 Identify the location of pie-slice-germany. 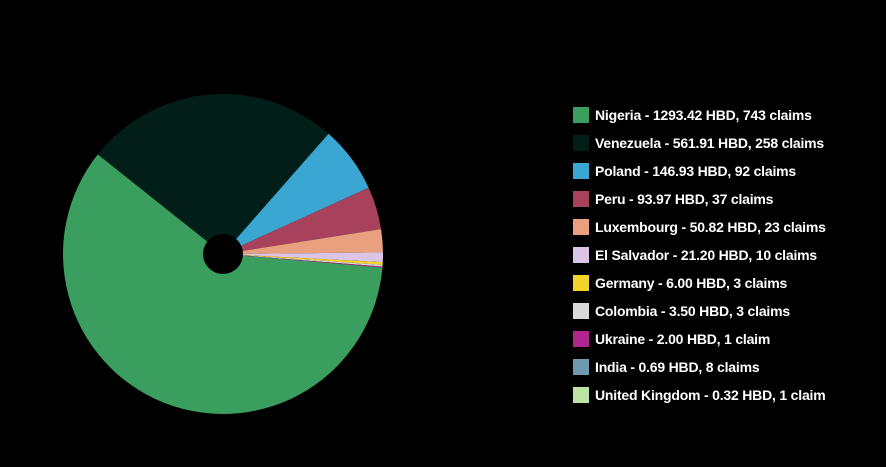
(303, 259).